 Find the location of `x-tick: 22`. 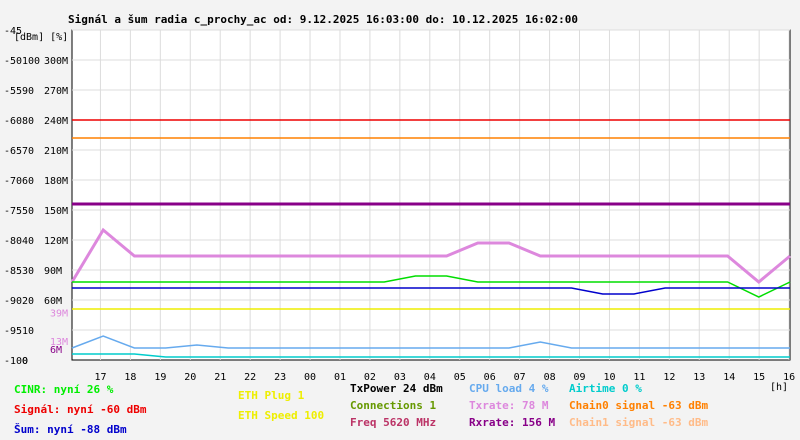

x-tick: 22 is located at coordinates (250, 377).